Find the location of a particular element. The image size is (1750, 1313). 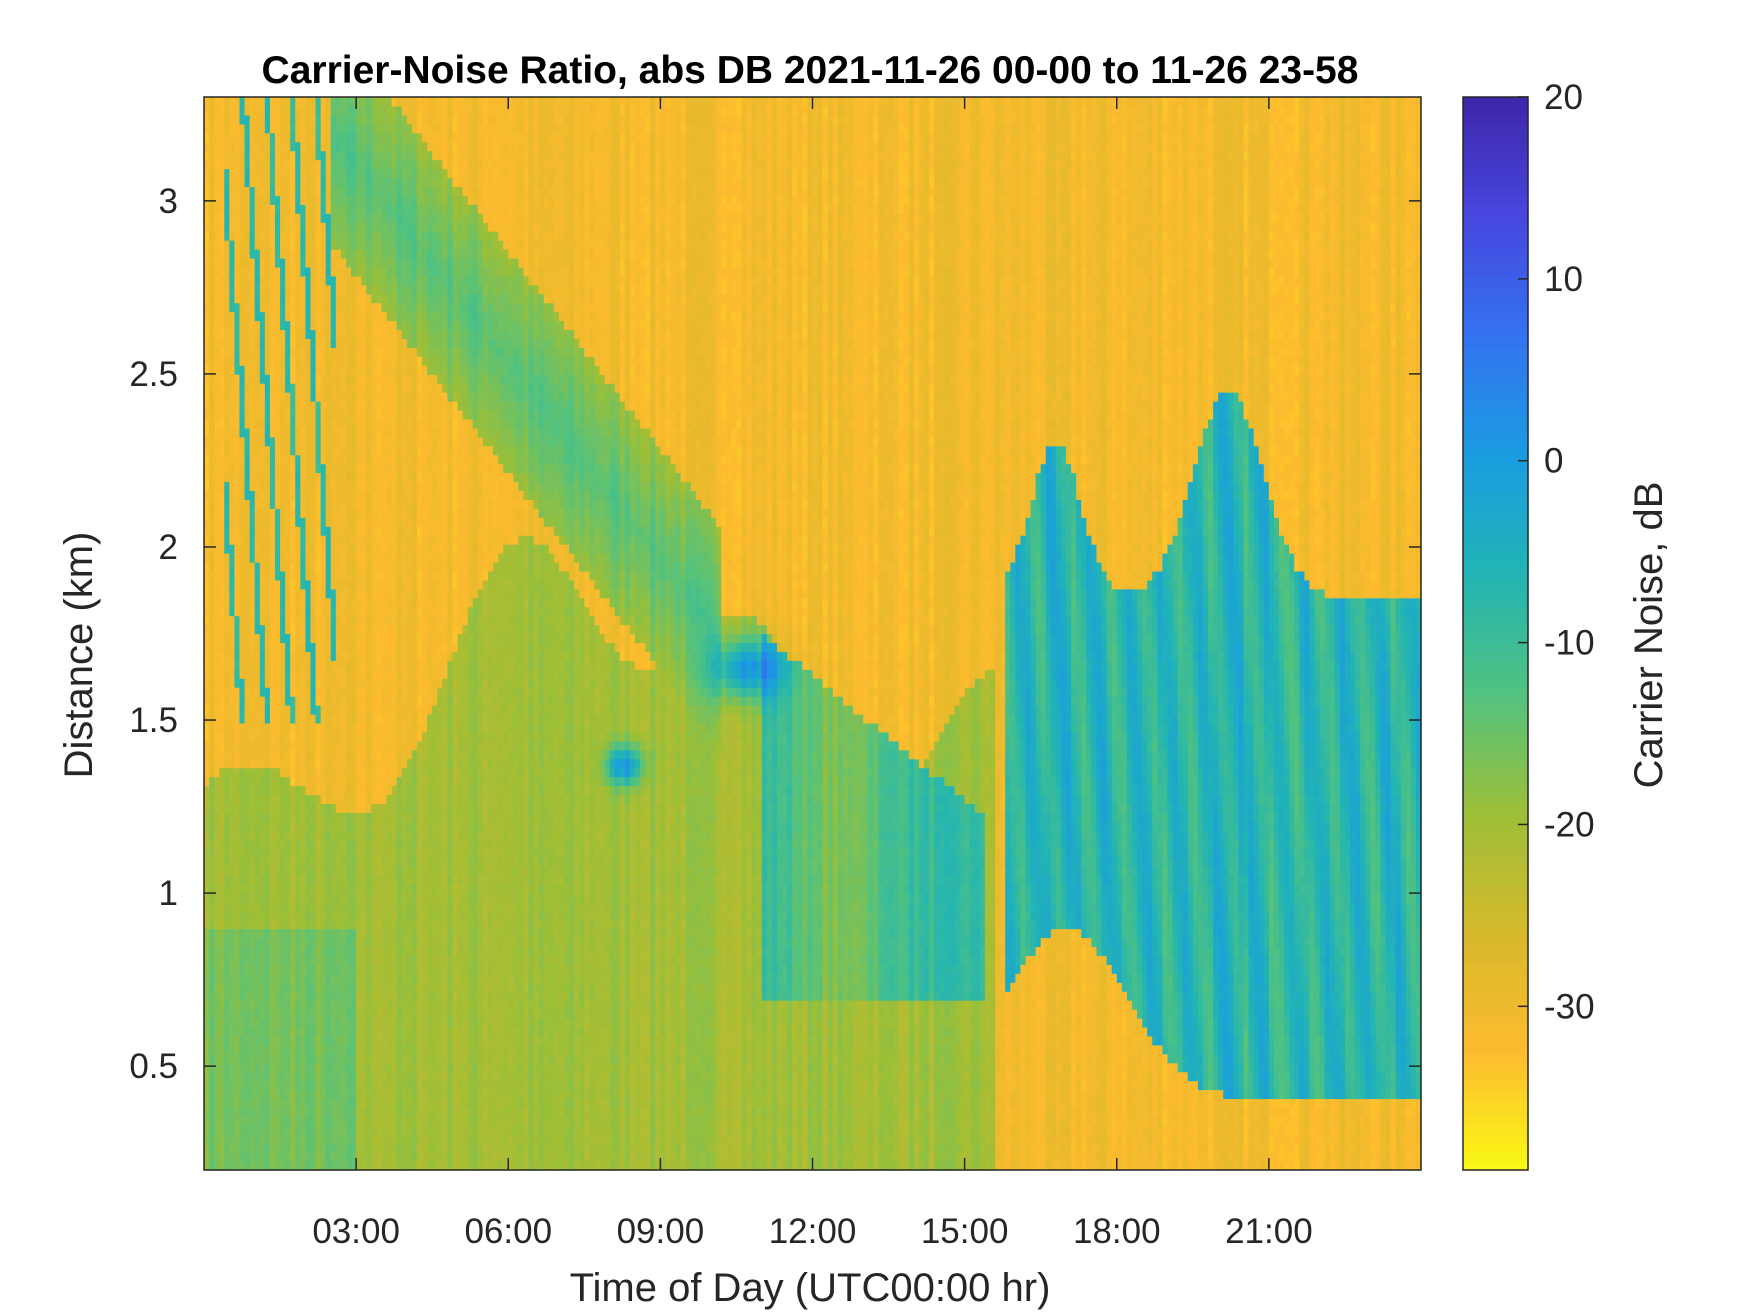

colorbar-frame is located at coordinates (1495, 633).